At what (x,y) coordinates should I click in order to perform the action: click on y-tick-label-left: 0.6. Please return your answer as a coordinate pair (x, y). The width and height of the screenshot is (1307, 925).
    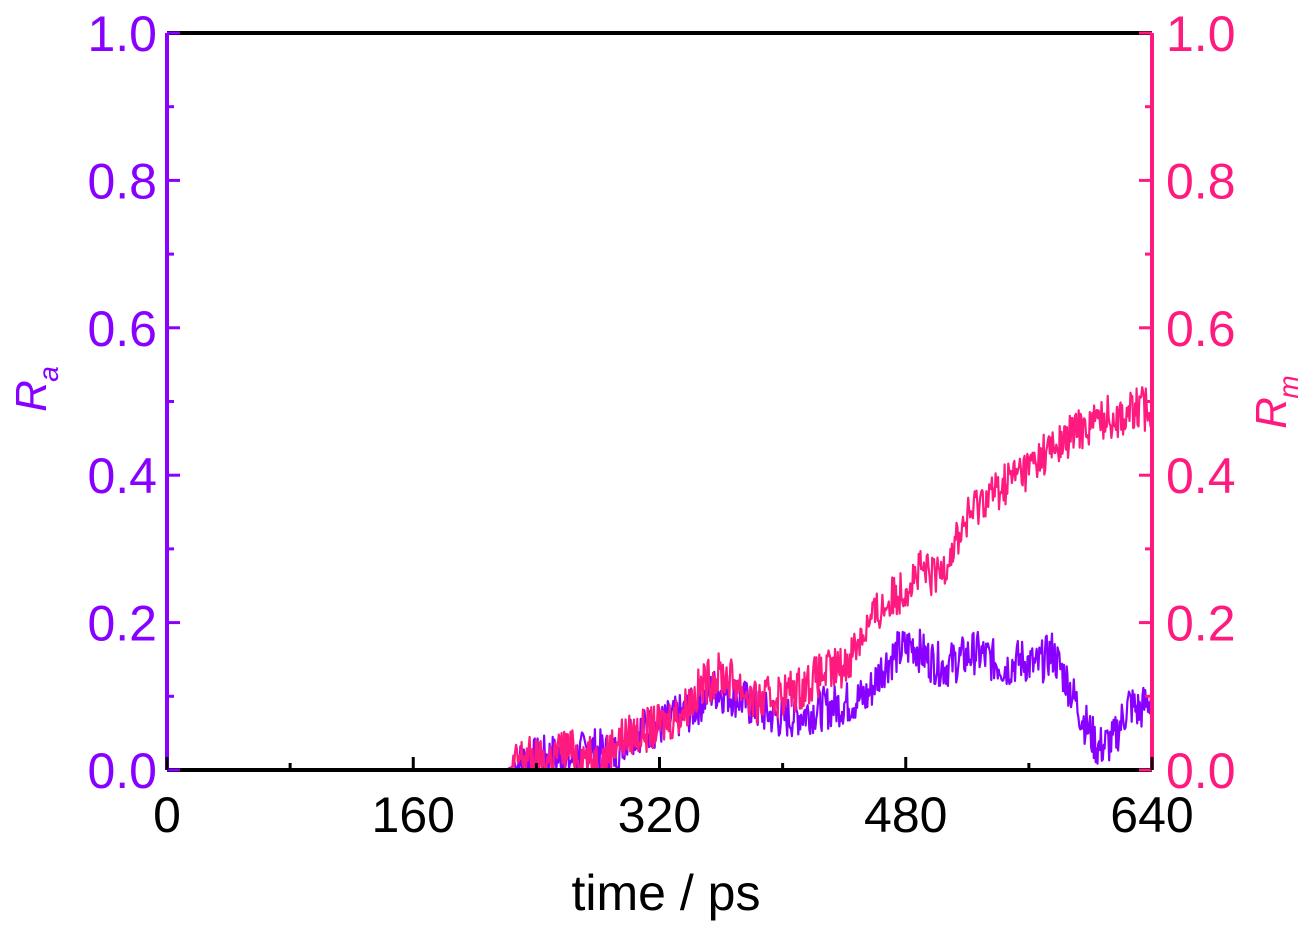
    Looking at the image, I should click on (122, 329).